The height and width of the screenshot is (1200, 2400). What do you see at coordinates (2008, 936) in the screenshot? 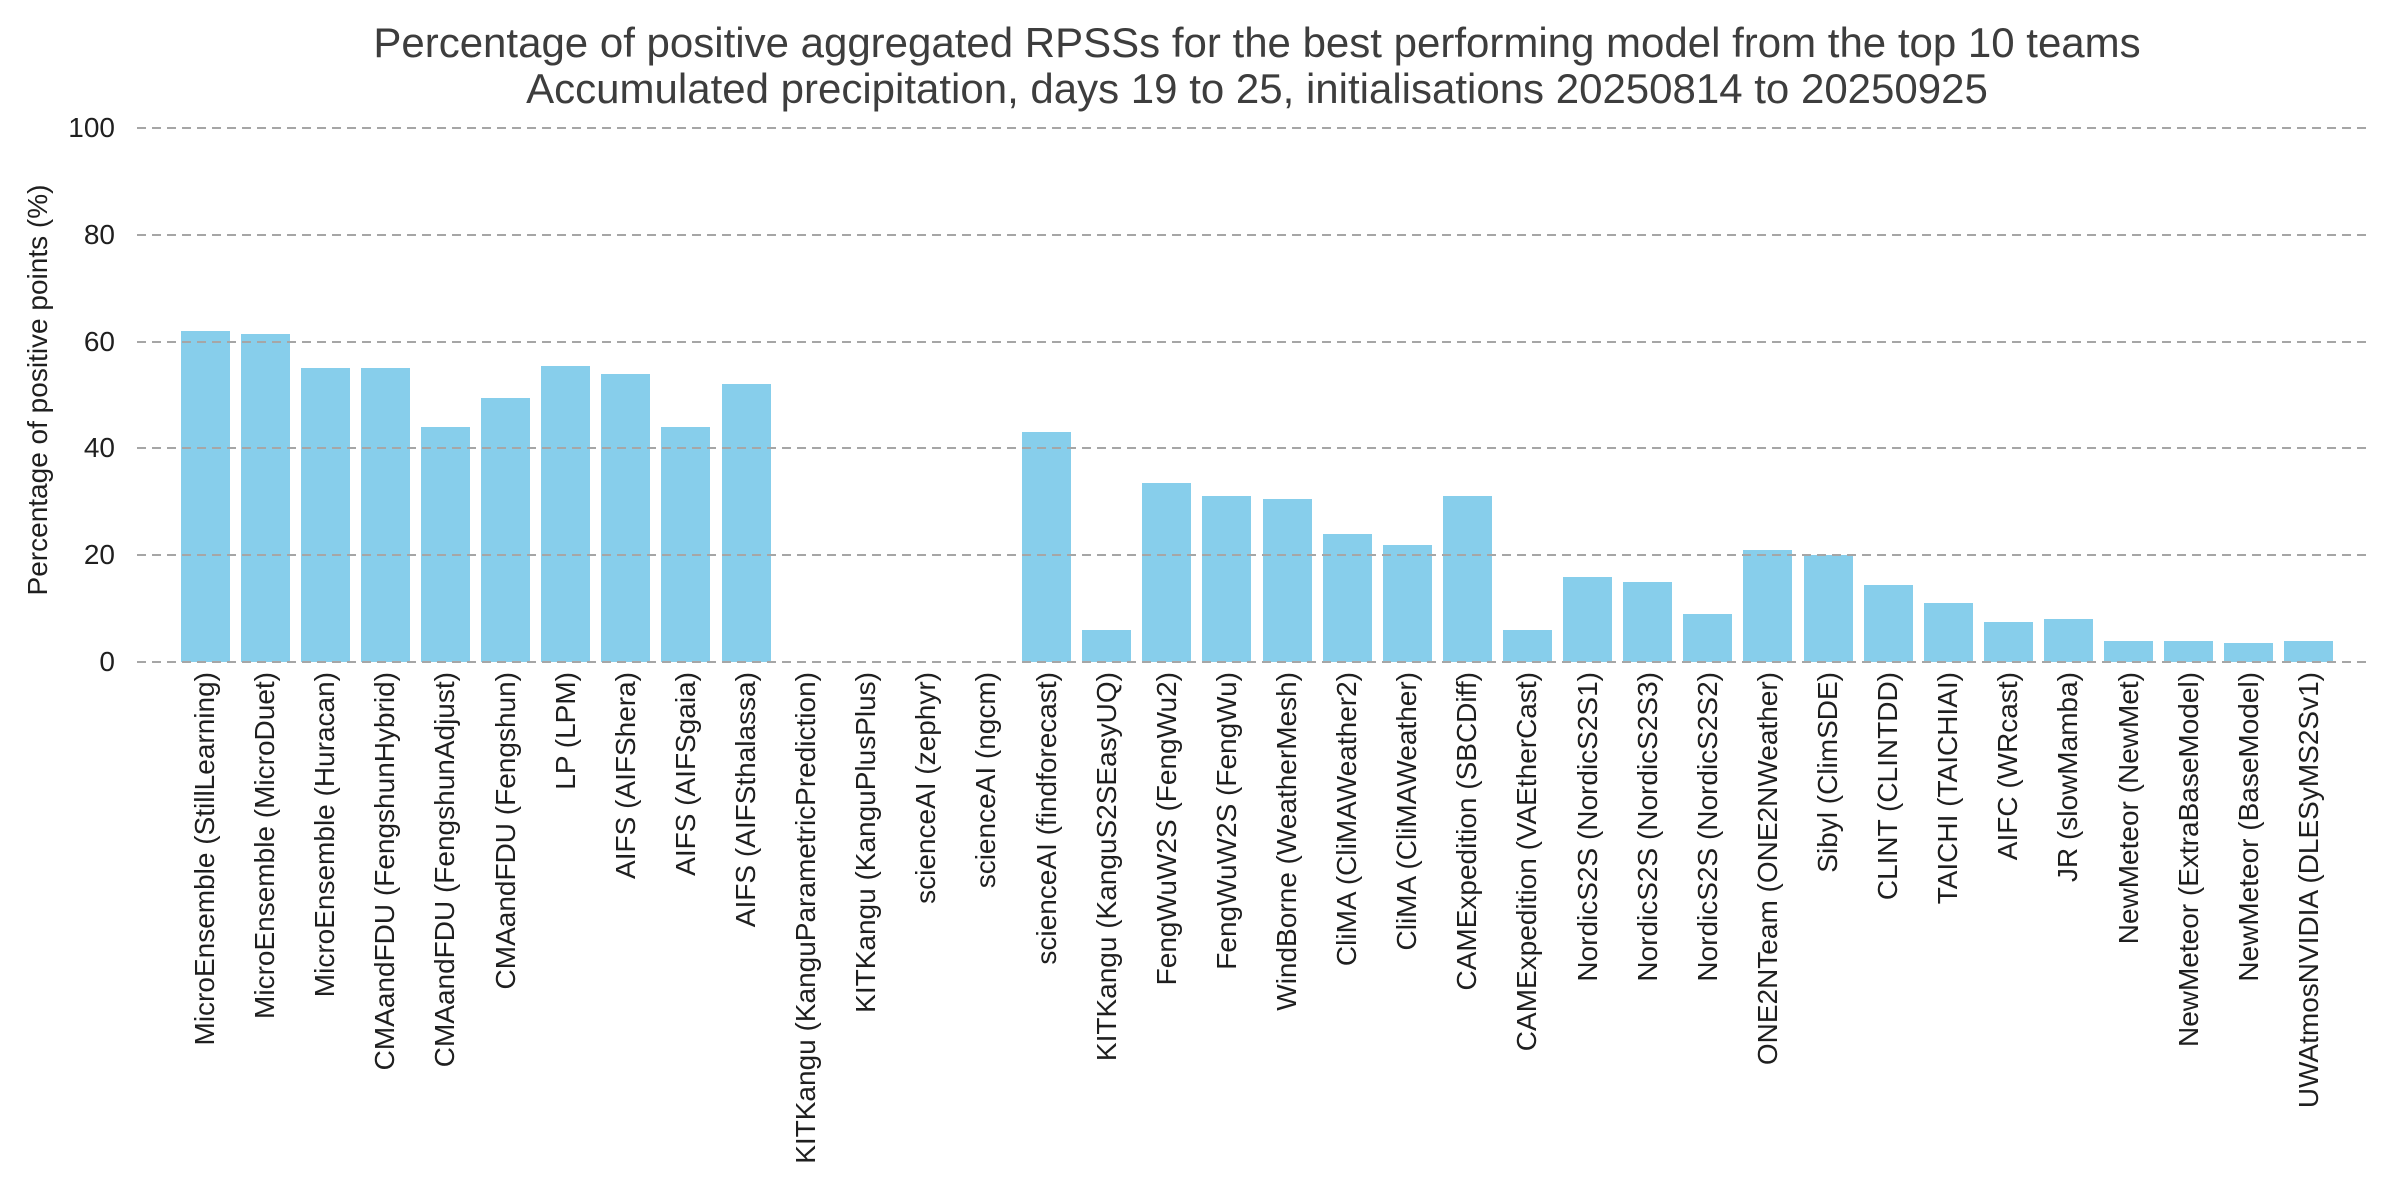
I see `x-label-slot: AIFC (WRcast)` at bounding box center [2008, 936].